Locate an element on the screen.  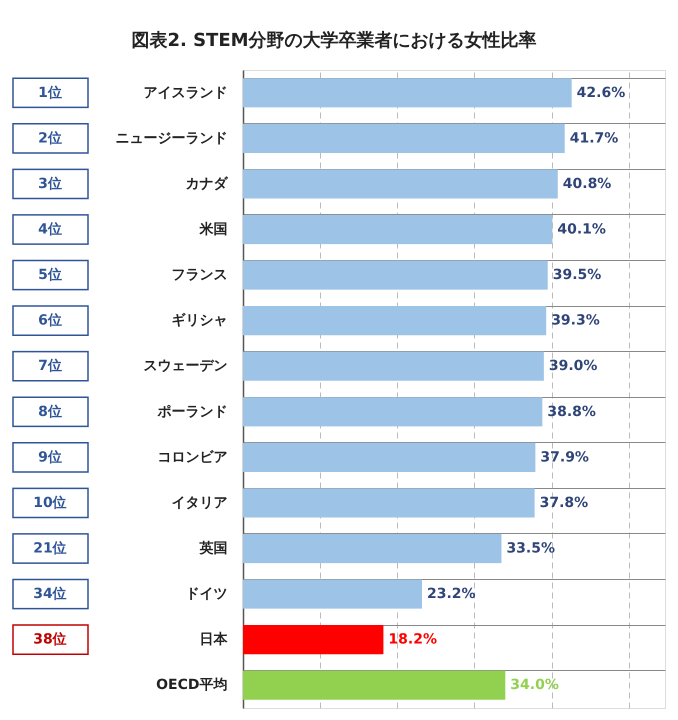
data-label: 39.3% is located at coordinates (575, 320).